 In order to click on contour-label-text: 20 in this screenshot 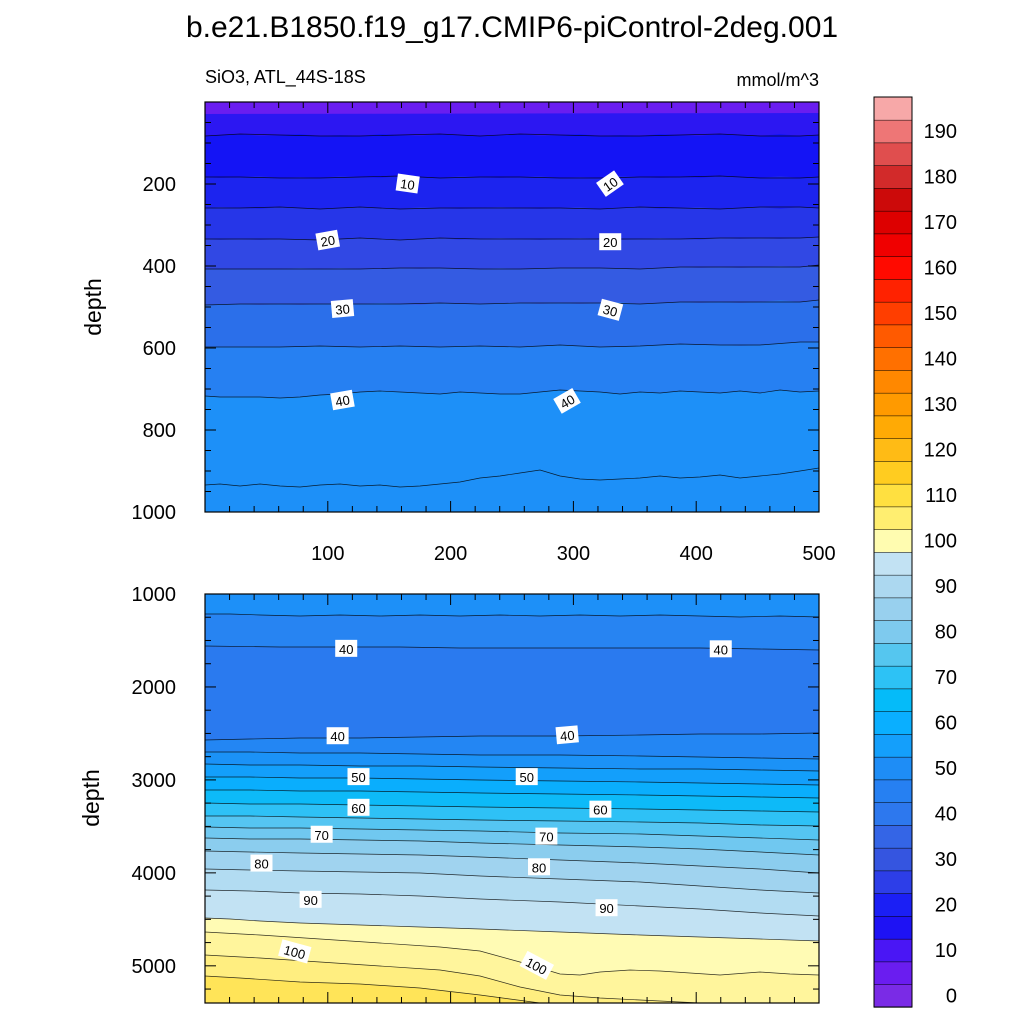, I will do `click(610, 242)`.